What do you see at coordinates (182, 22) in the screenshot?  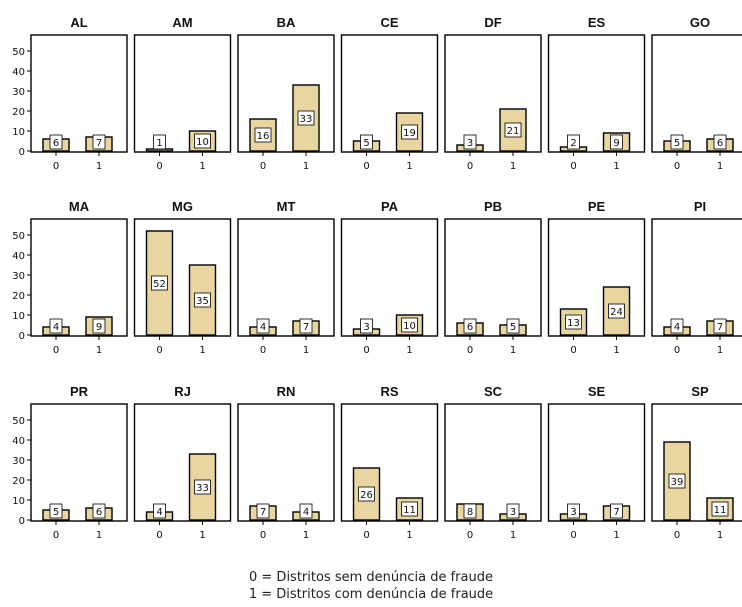 I see `panel-title: AM` at bounding box center [182, 22].